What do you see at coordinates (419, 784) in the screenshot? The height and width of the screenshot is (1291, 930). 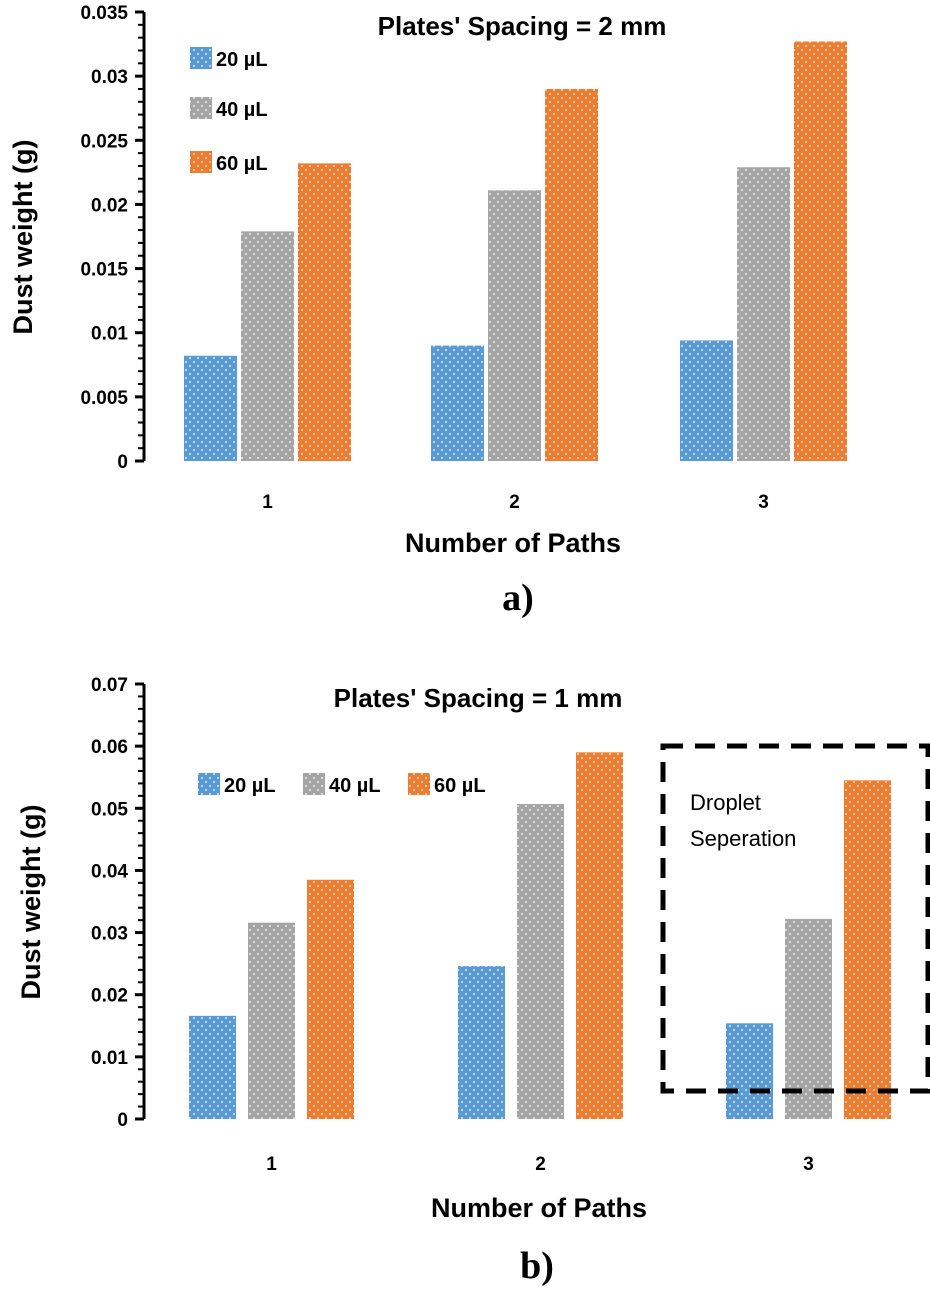 I see `chart-b-legend-swatch-60ul` at bounding box center [419, 784].